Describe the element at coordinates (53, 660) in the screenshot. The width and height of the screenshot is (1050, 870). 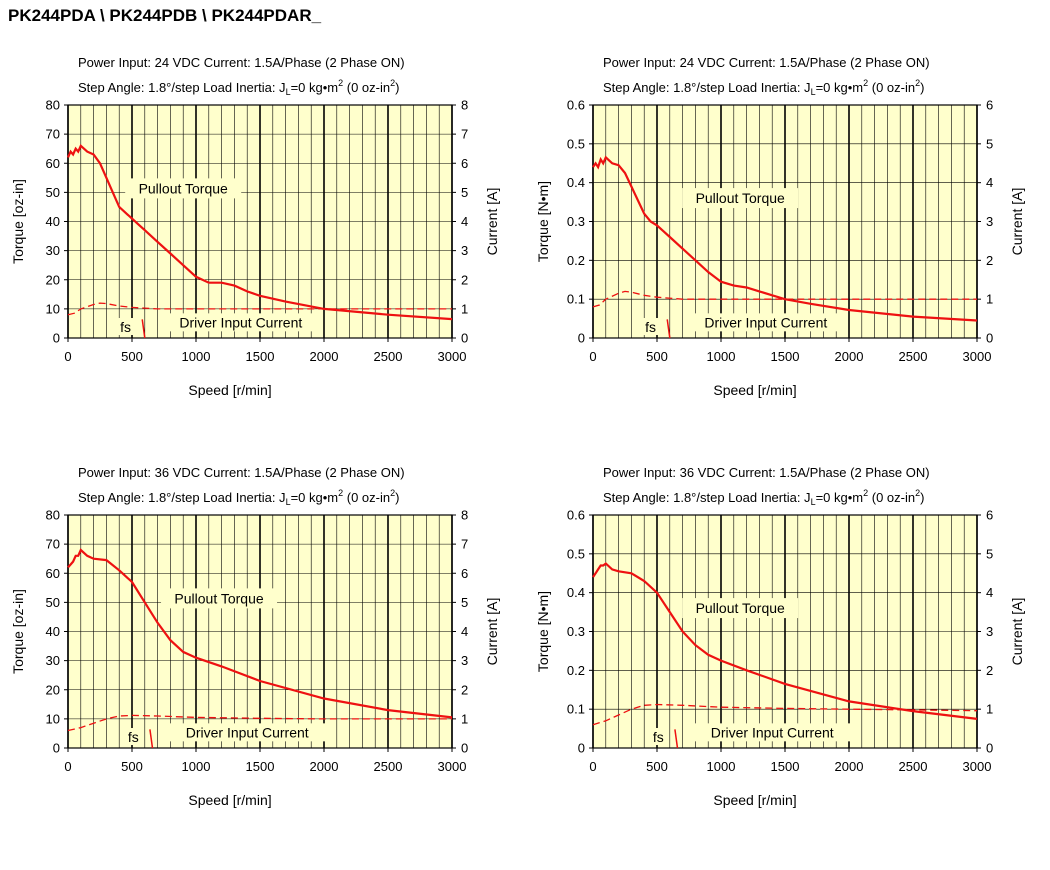
I see `y-tick-label-left: 30` at that location.